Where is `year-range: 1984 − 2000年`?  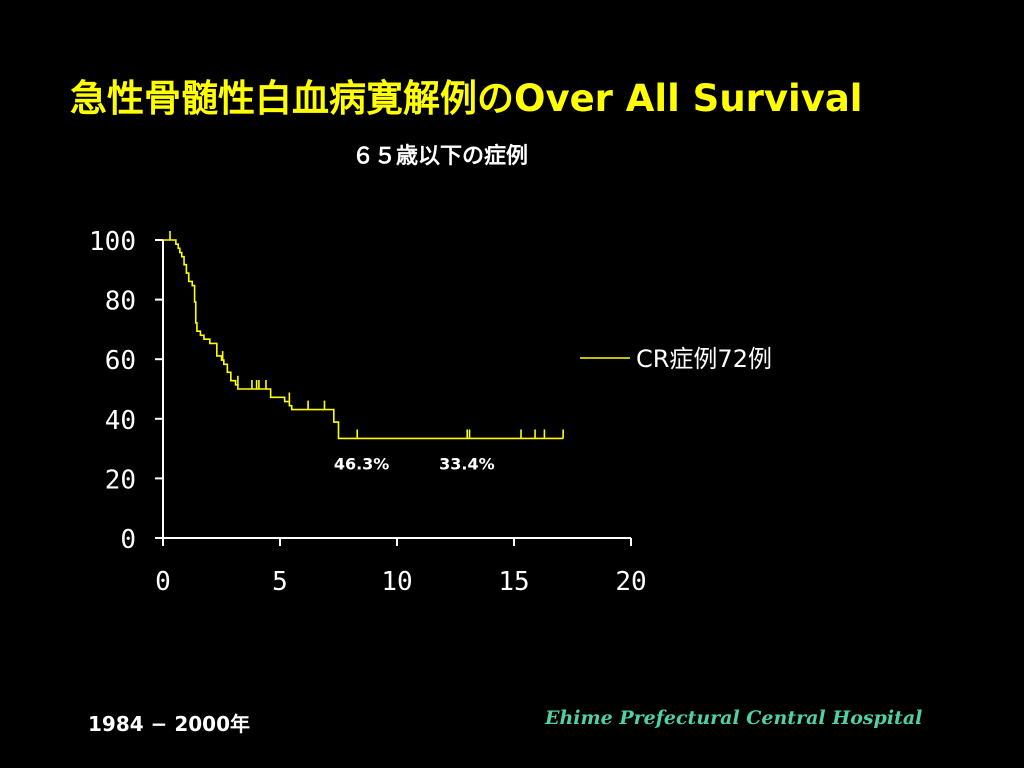
year-range: 1984 − 2000年 is located at coordinates (169, 724).